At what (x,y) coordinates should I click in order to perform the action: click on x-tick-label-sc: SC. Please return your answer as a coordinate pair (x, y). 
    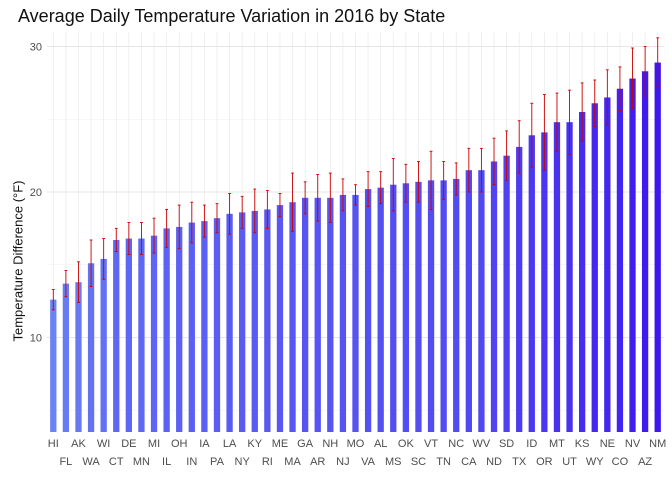
    Looking at the image, I should click on (418, 462).